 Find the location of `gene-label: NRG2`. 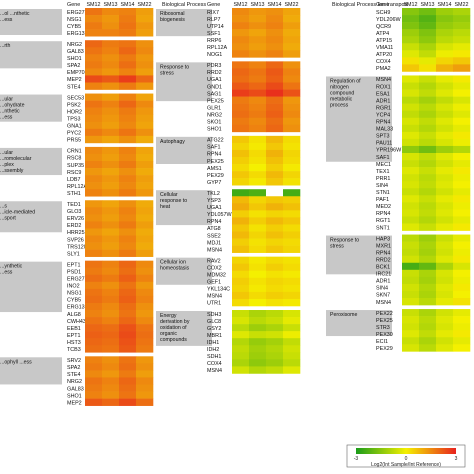

gene-label: NRG2 is located at coordinates (214, 115).